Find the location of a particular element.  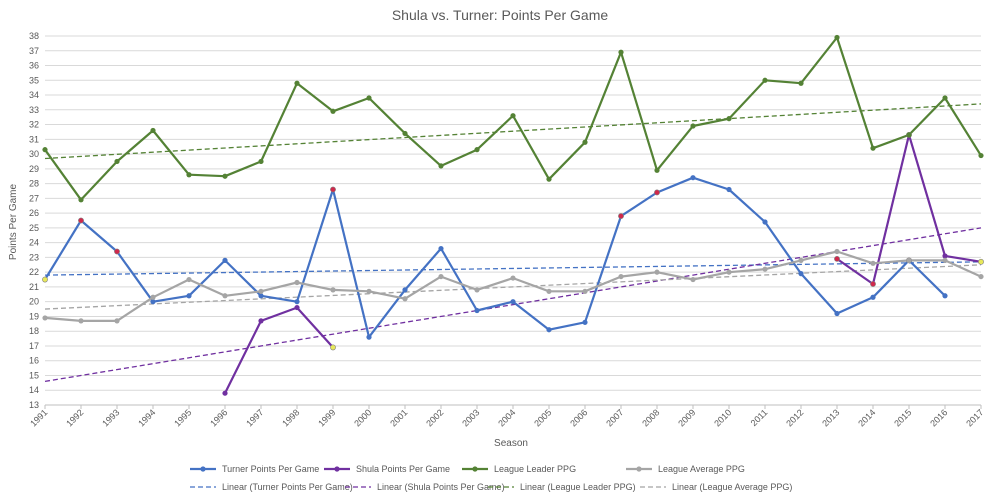

y-tick-label: 33 is located at coordinates (34, 110).